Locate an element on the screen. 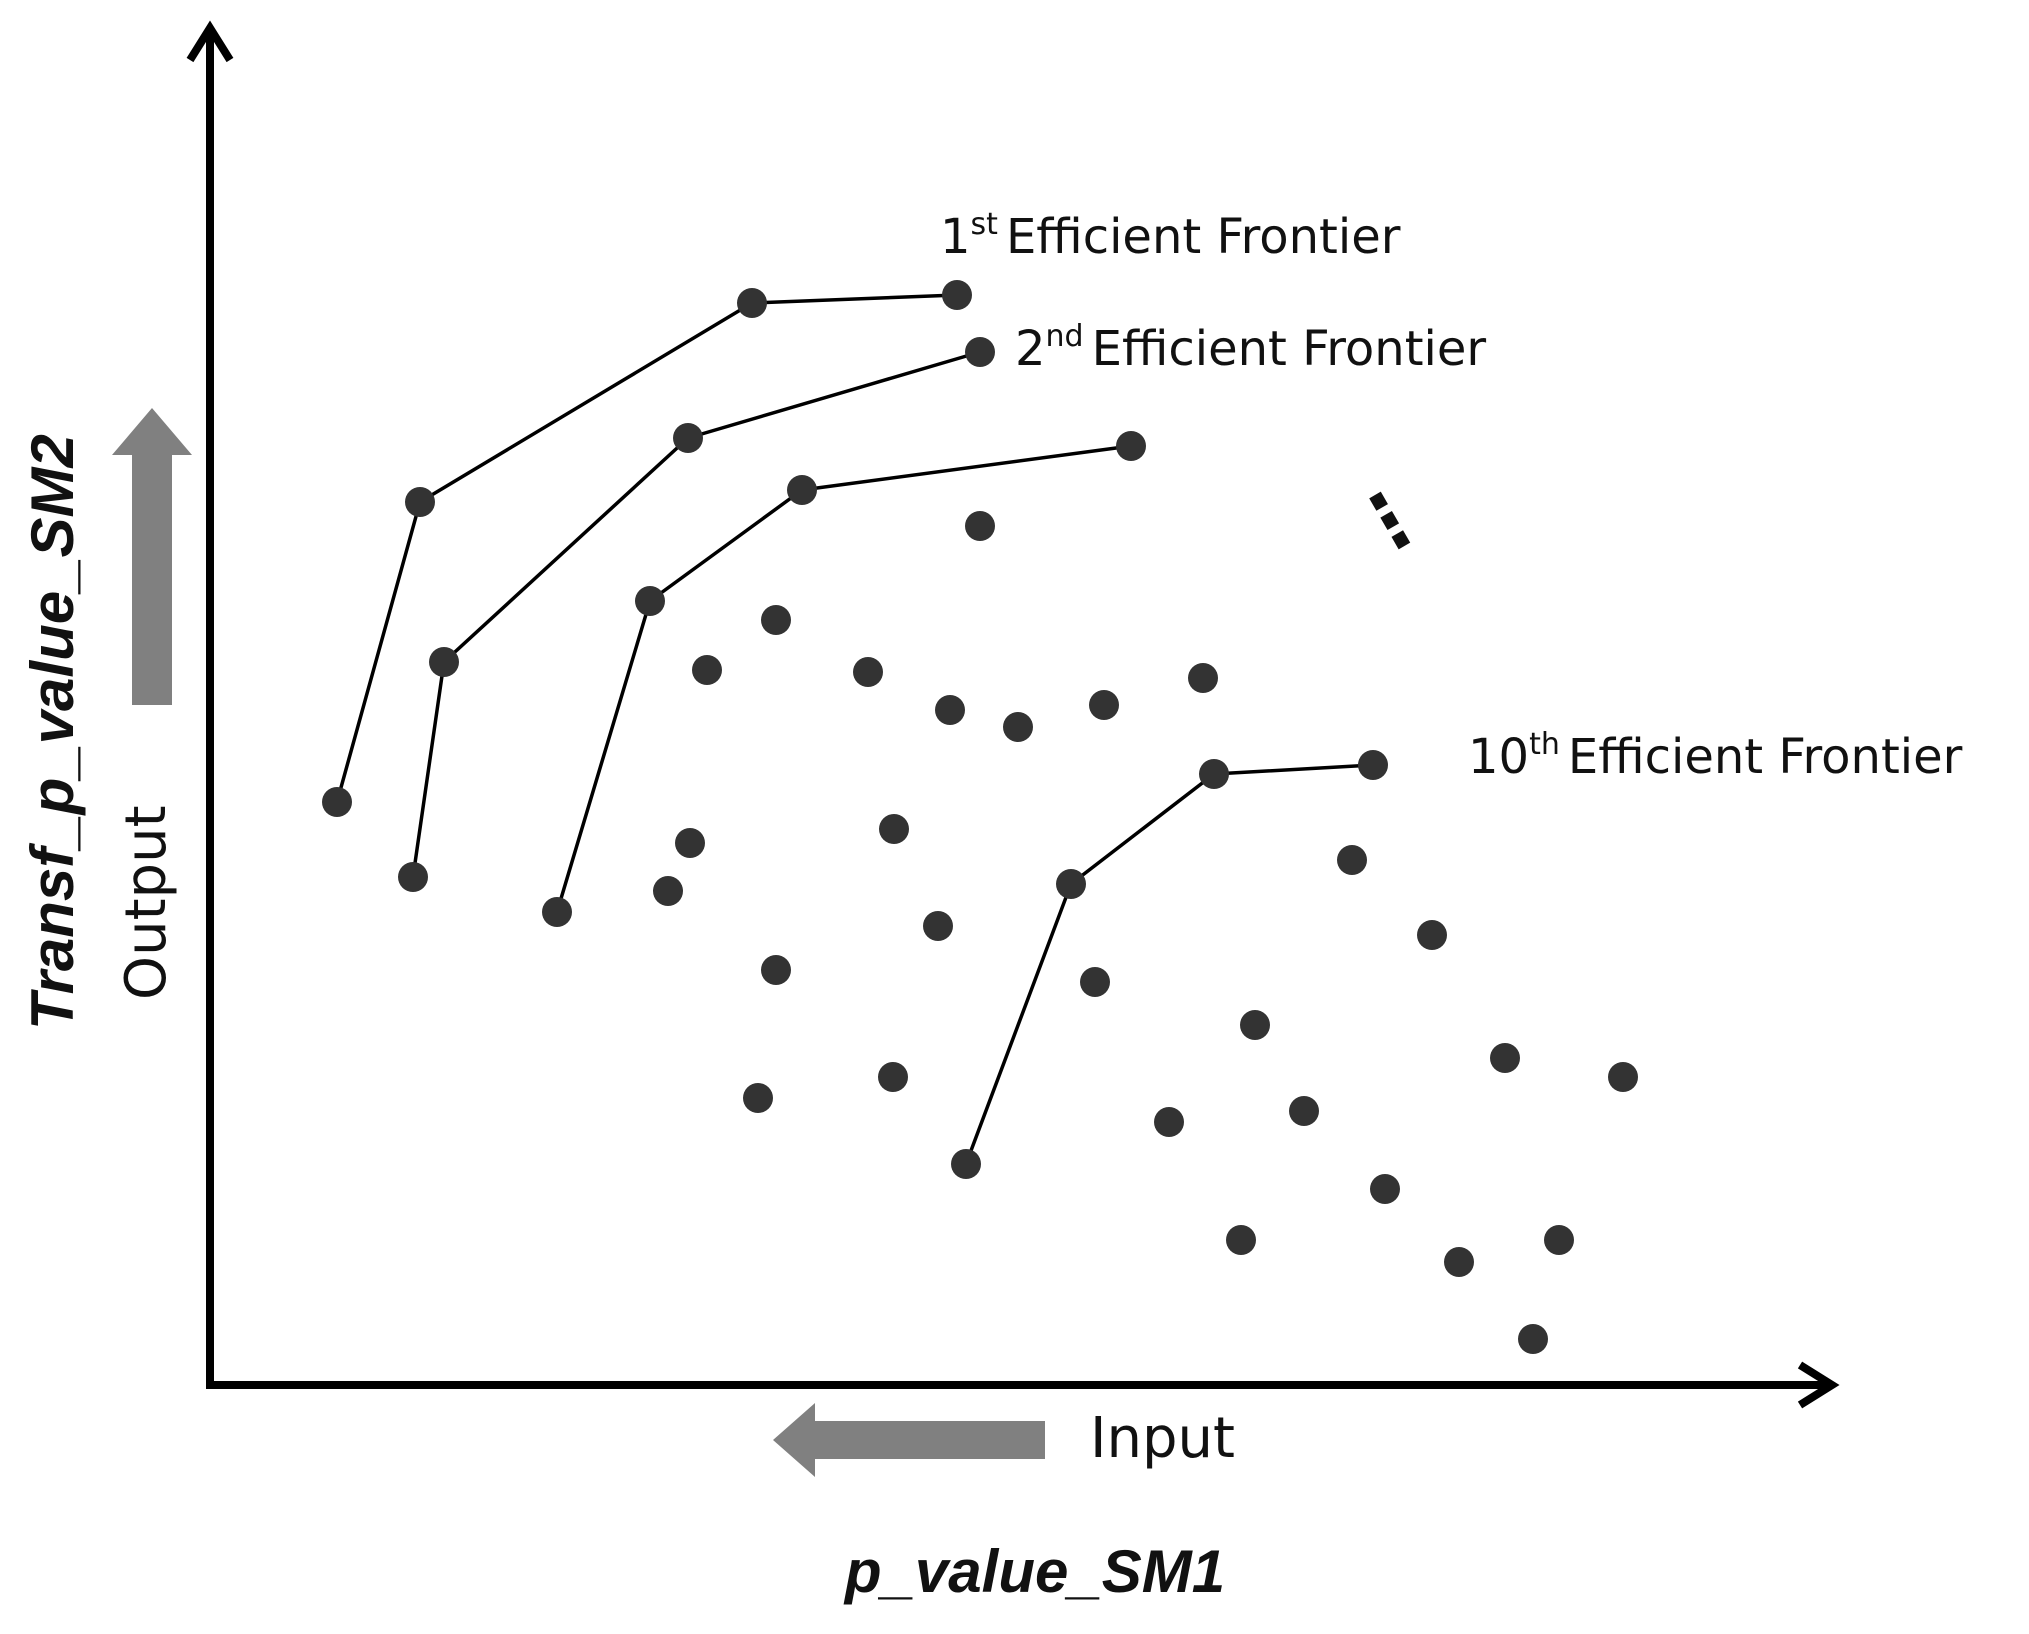  output-up-arrow is located at coordinates (152, 556).